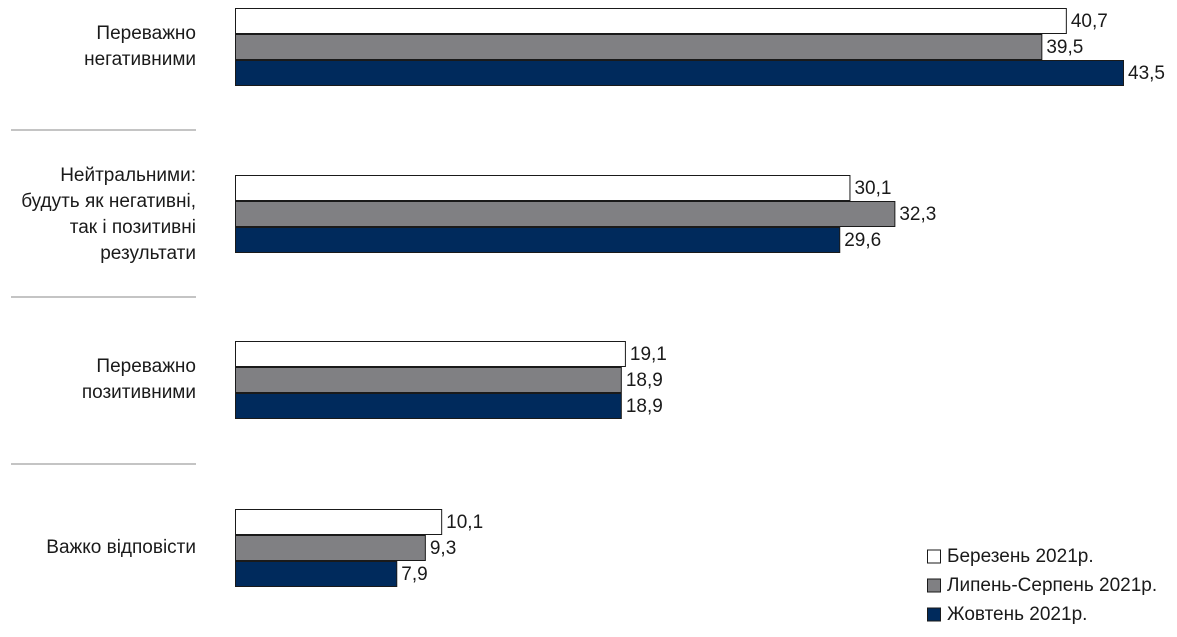 This screenshot has width=1177, height=637. I want to click on data-label: 19,1, so click(648, 354).